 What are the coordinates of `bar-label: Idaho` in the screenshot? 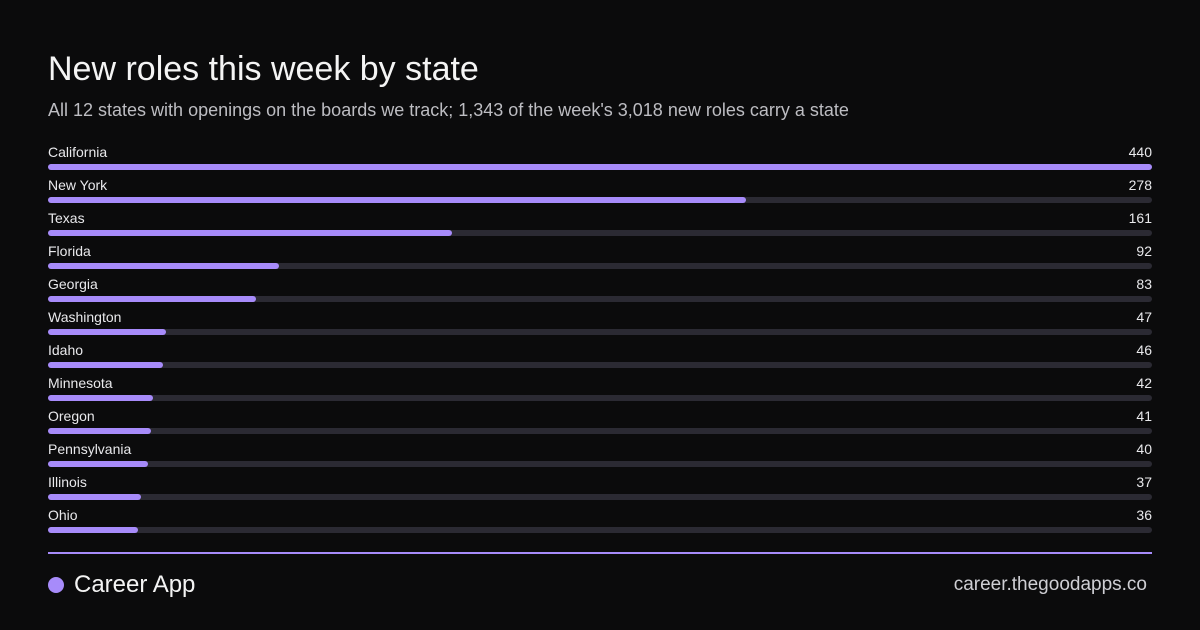 It's located at (66, 350).